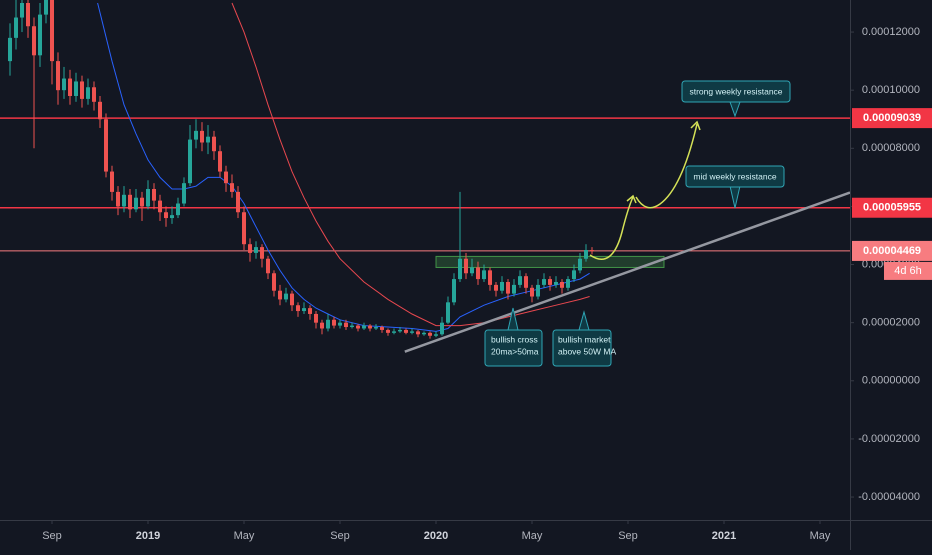 The width and height of the screenshot is (932, 555). I want to click on y-tick-label: 0.00012000, so click(891, 32).